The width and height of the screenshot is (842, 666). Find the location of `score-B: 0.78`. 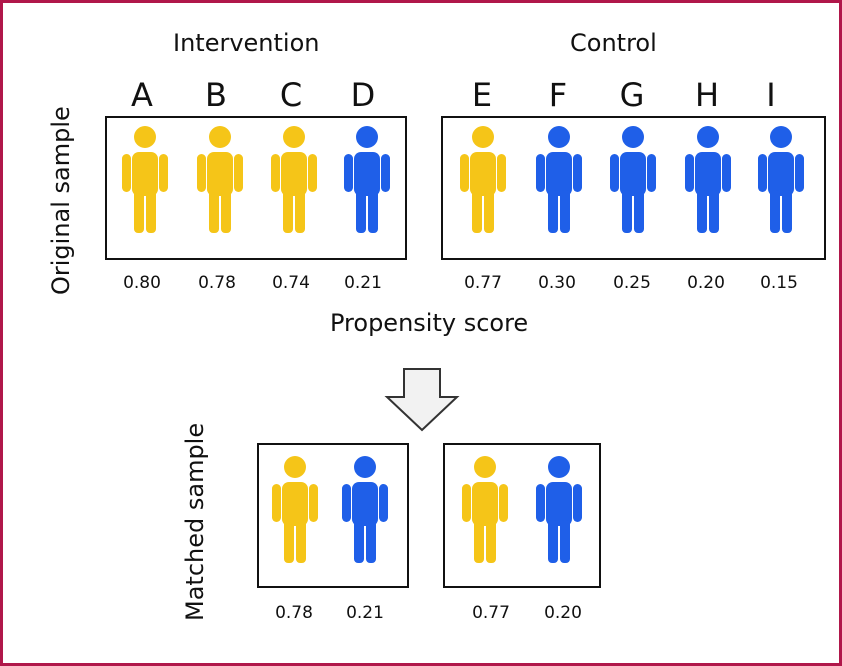

score-B: 0.78 is located at coordinates (217, 283).